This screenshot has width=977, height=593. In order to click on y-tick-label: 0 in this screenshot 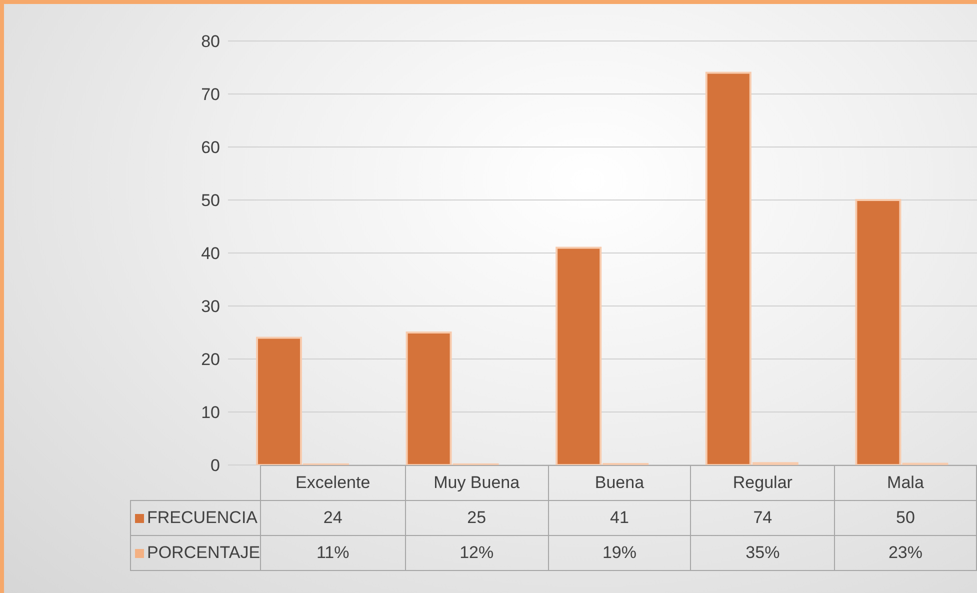, I will do `click(215, 466)`.